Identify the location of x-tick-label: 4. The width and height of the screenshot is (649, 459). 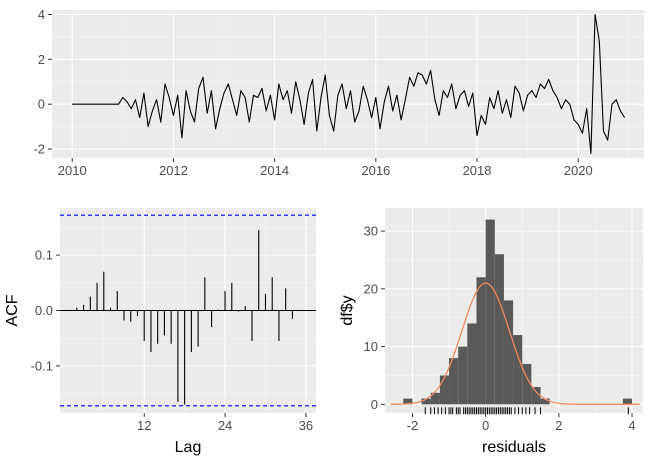
(631, 425).